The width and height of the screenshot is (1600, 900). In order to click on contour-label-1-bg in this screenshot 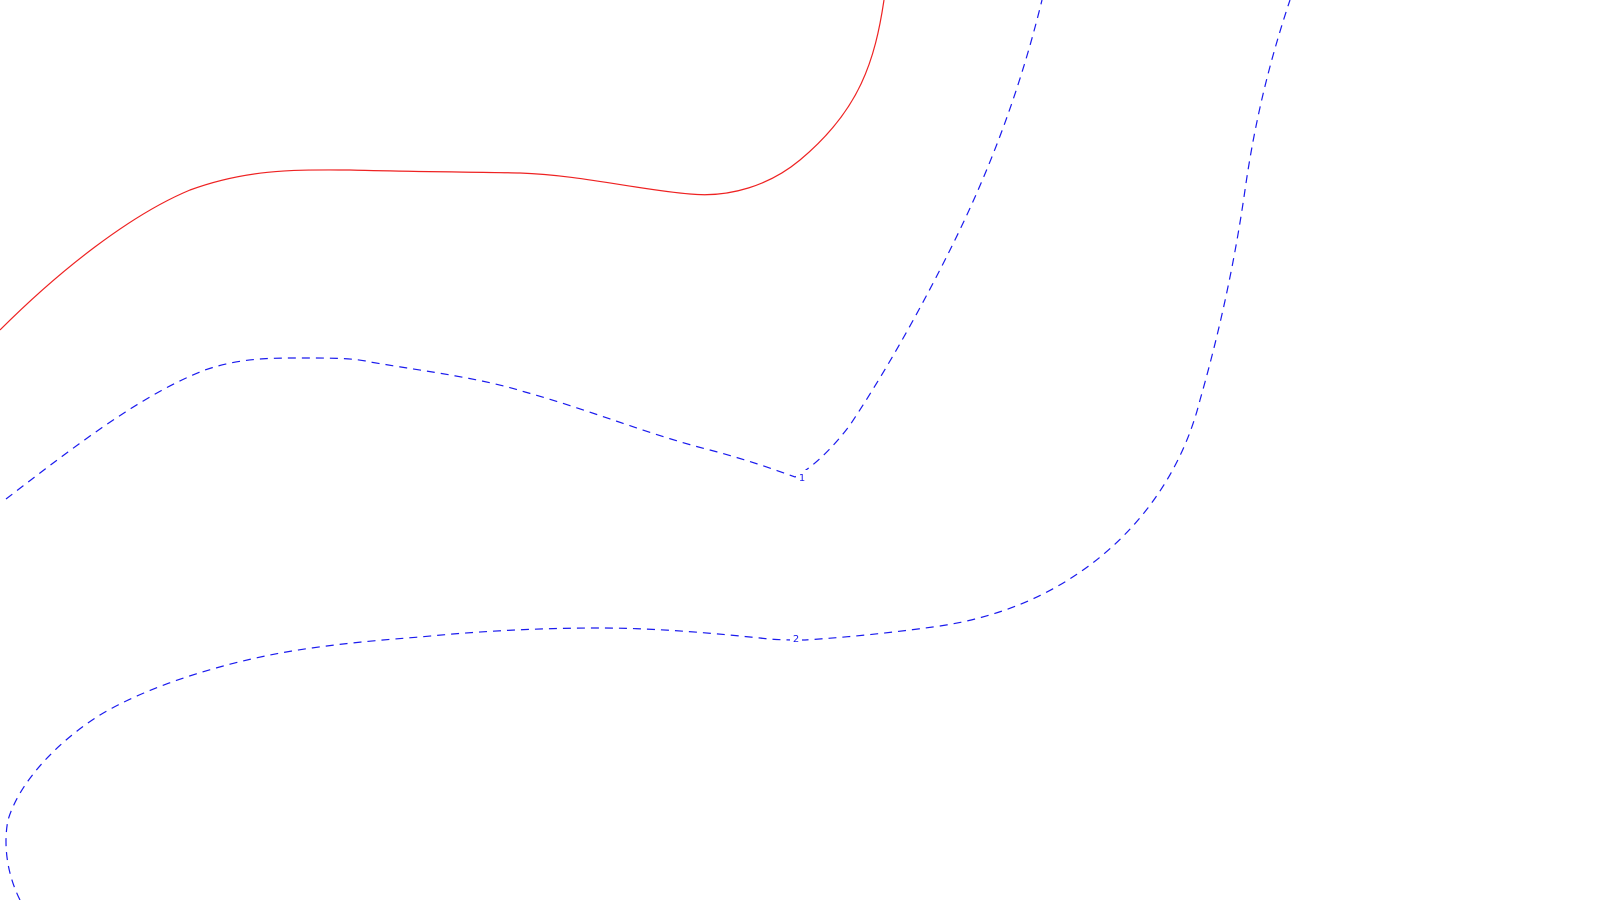, I will do `click(802, 477)`.